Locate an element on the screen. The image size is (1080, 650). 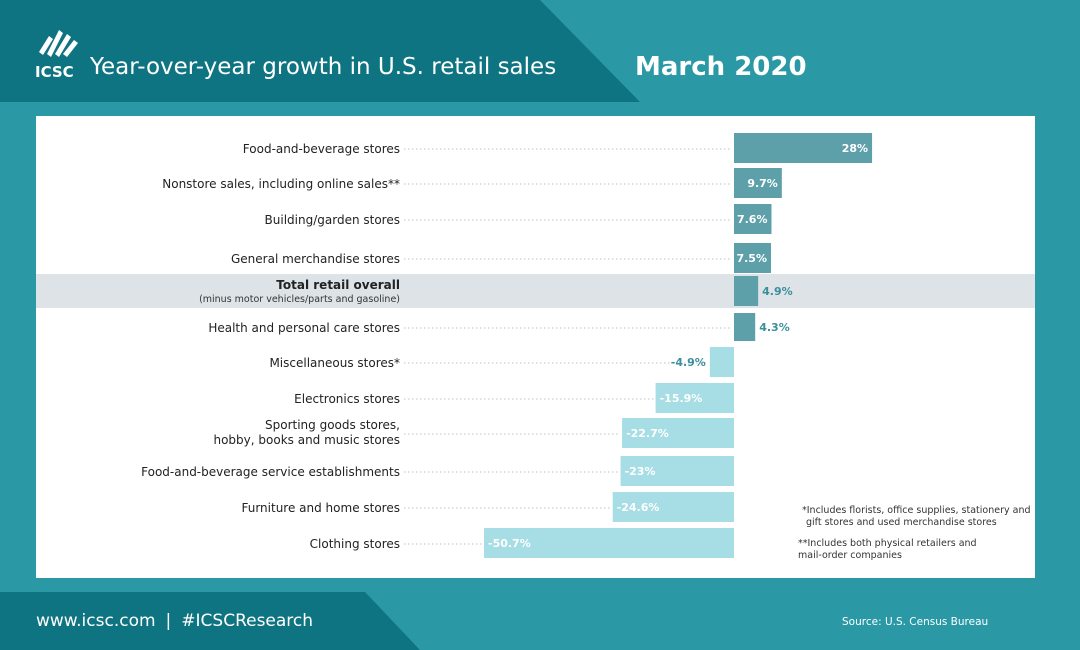
hashtag-link: #ICSCResearch is located at coordinates (247, 621).